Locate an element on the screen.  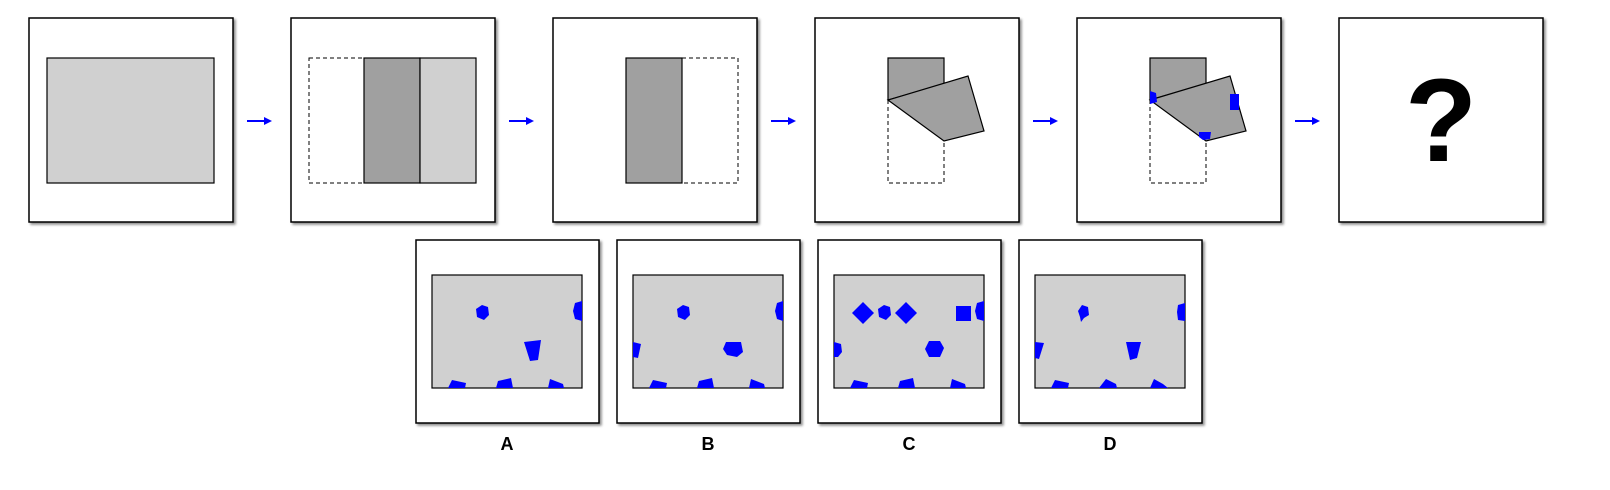
step-3-panel is located at coordinates (655, 120).